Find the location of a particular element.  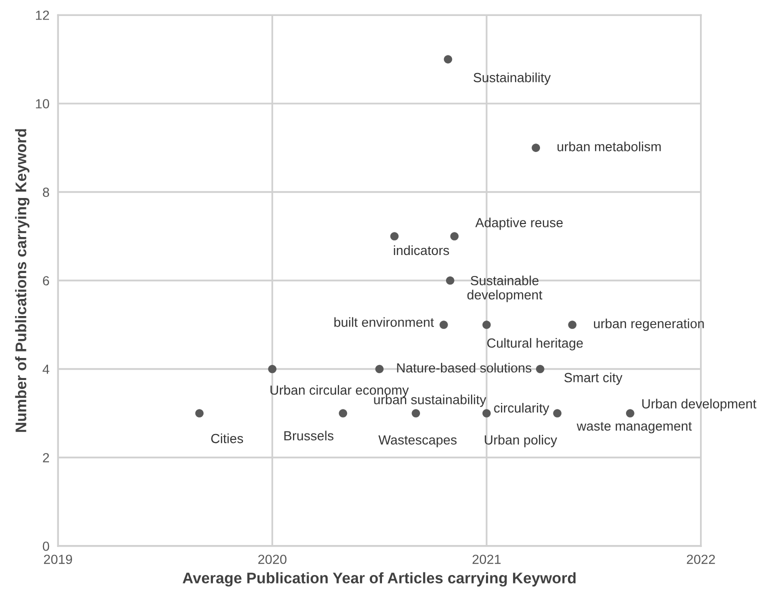

annotation: Adaptive reuse is located at coordinates (519, 224).